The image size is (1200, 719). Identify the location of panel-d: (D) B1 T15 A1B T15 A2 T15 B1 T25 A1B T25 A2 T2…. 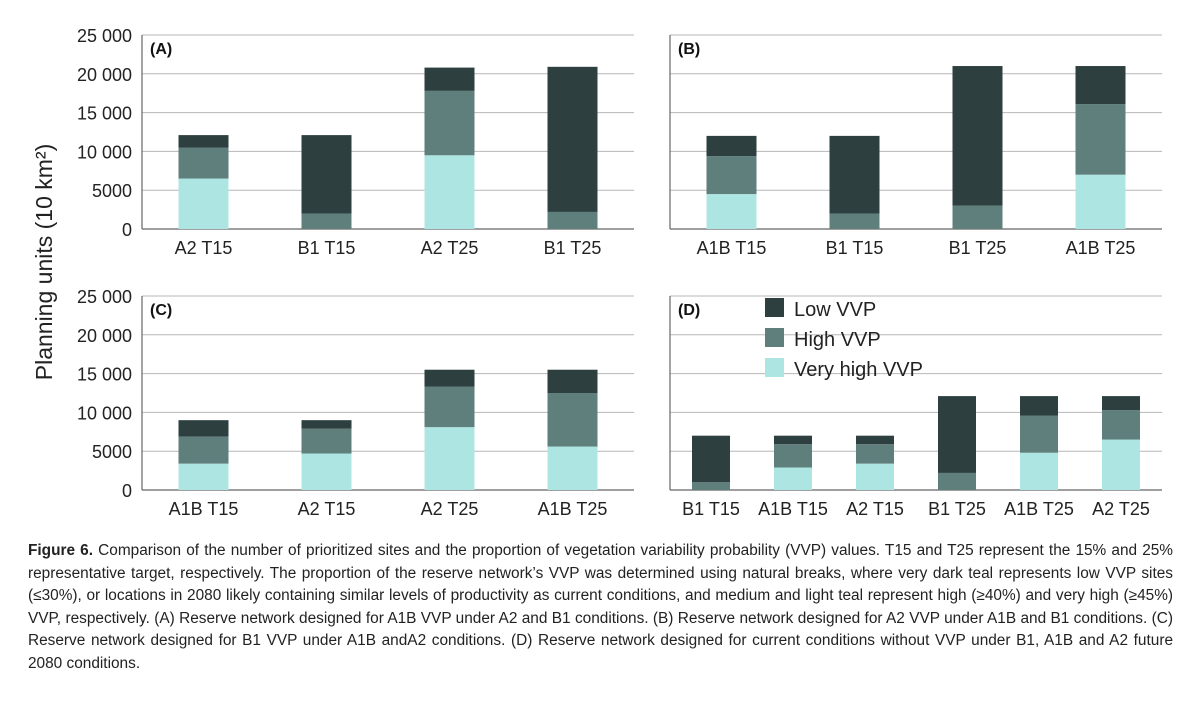
(915, 407).